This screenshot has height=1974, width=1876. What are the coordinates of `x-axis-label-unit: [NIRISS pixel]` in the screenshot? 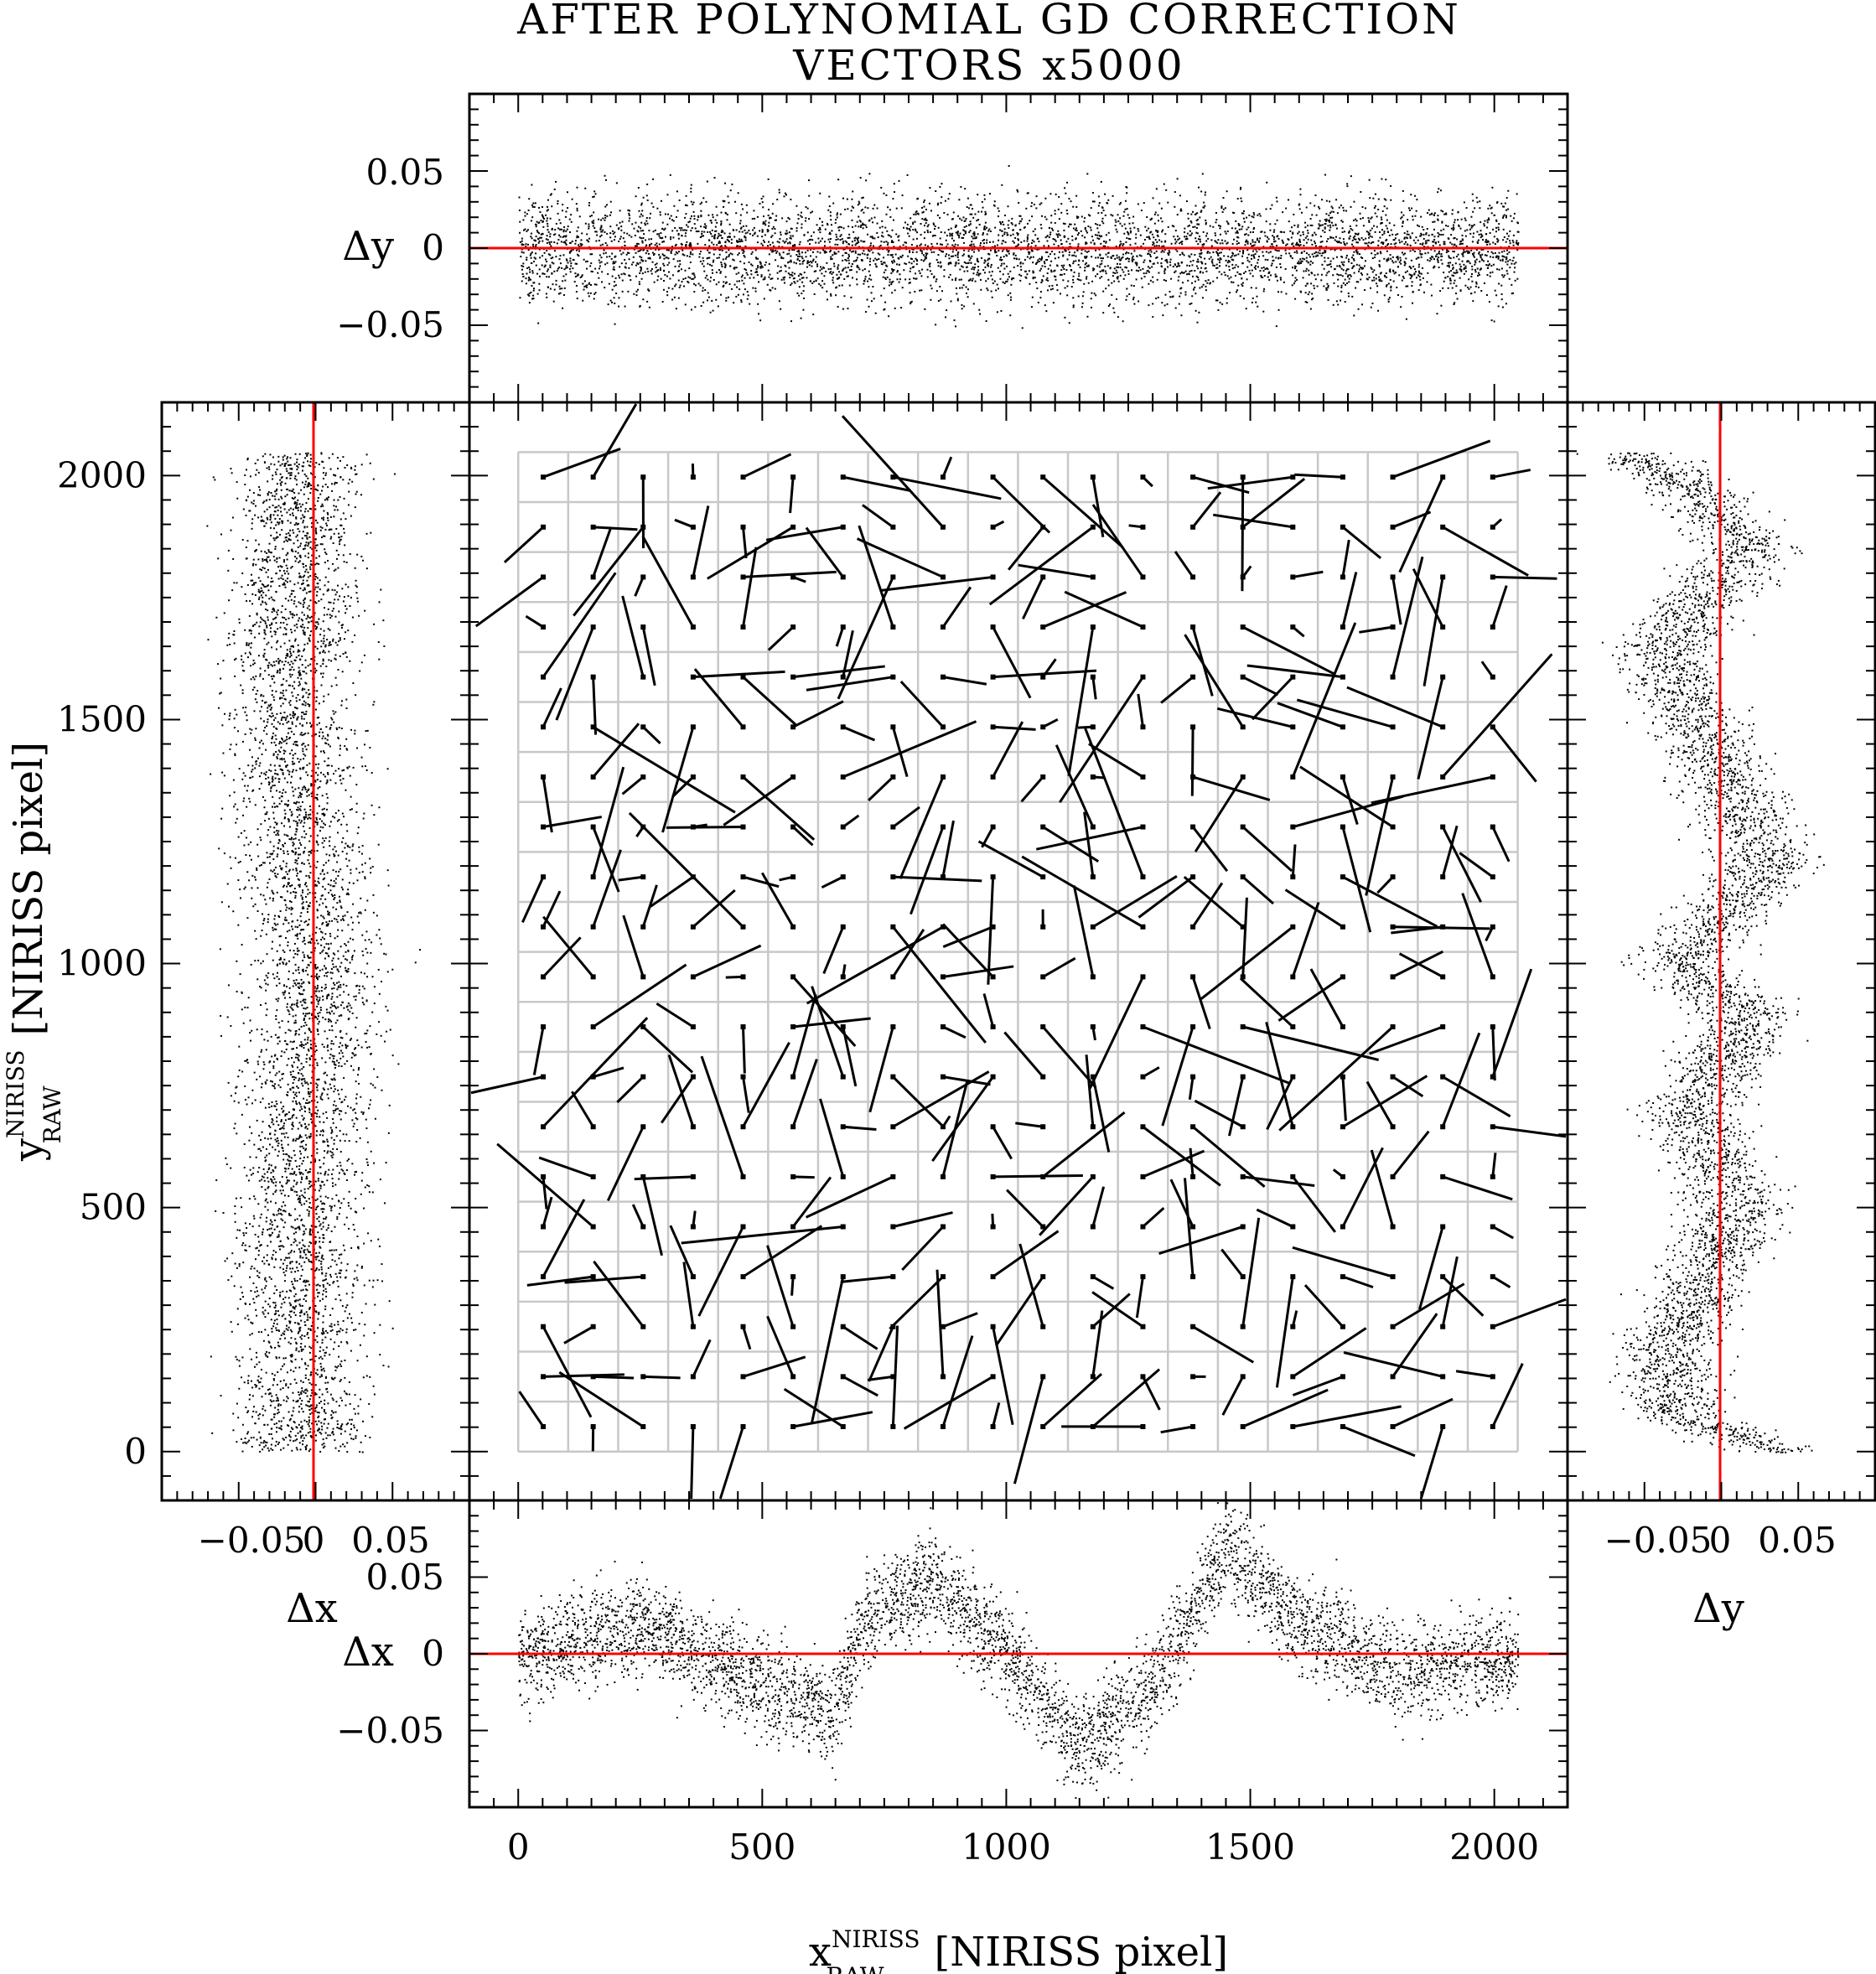 It's located at (1082, 1951).